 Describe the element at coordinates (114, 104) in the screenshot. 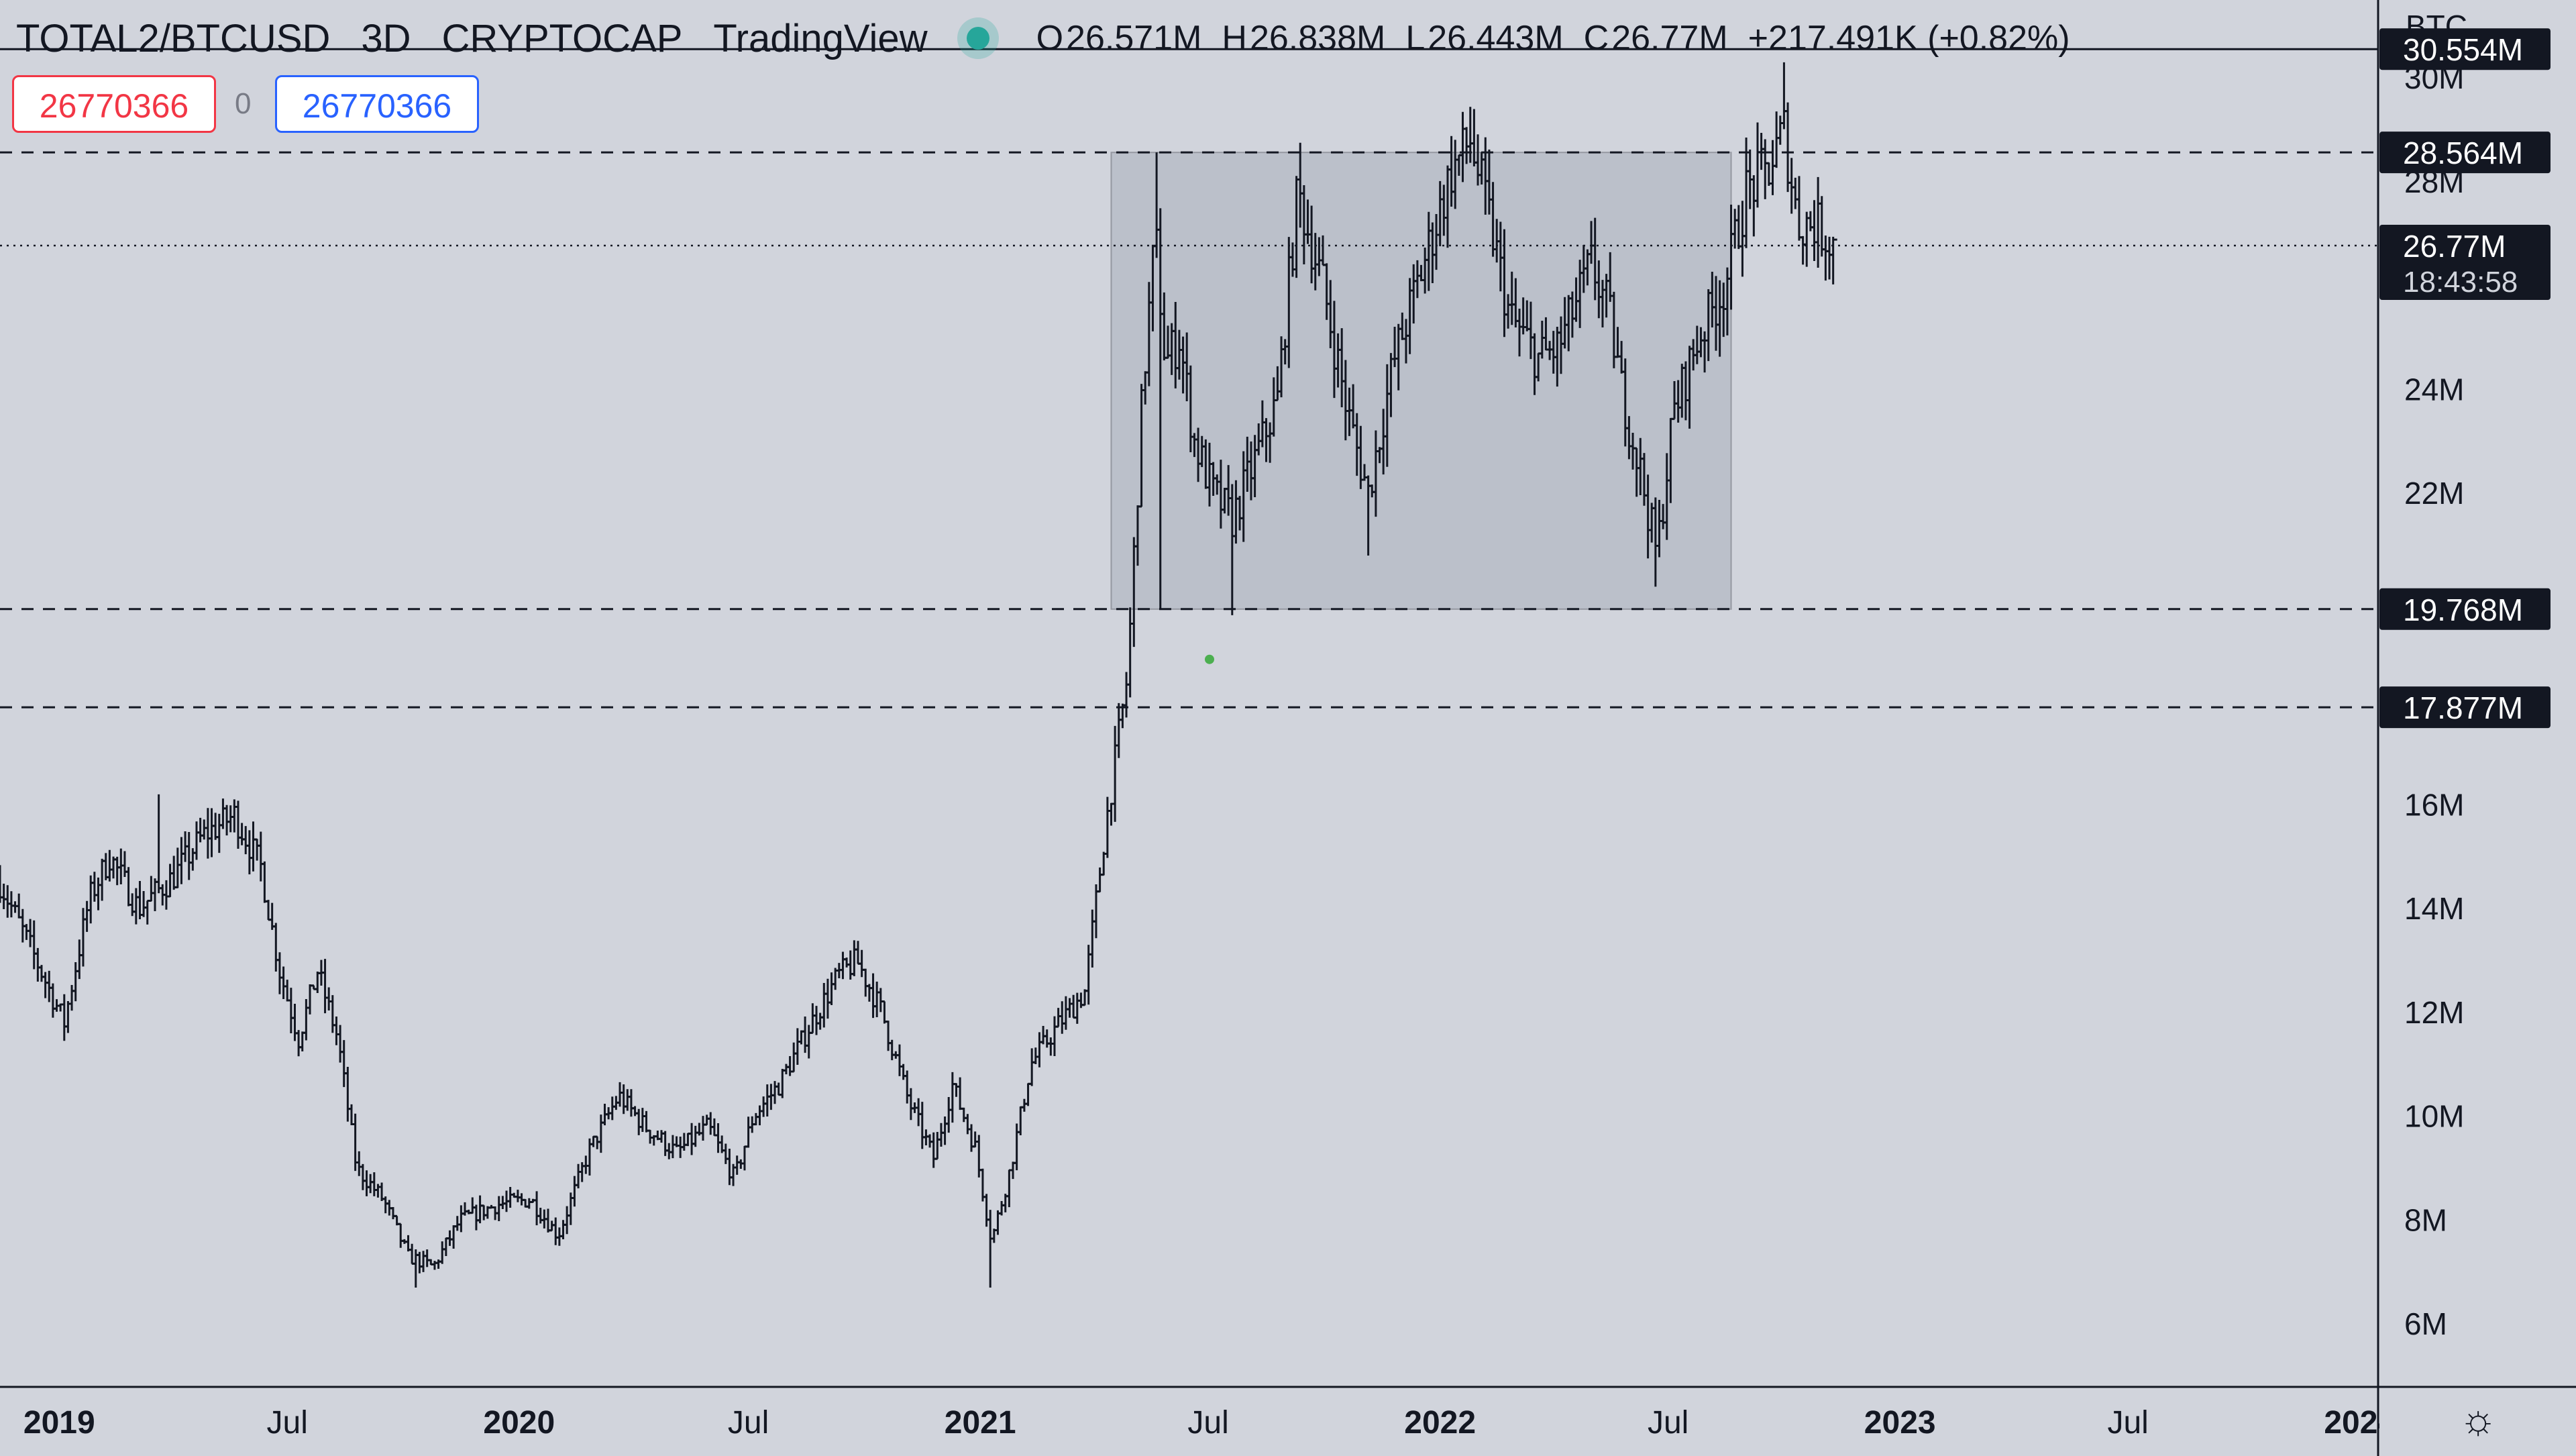

I see `sell-button: 26770366` at that location.